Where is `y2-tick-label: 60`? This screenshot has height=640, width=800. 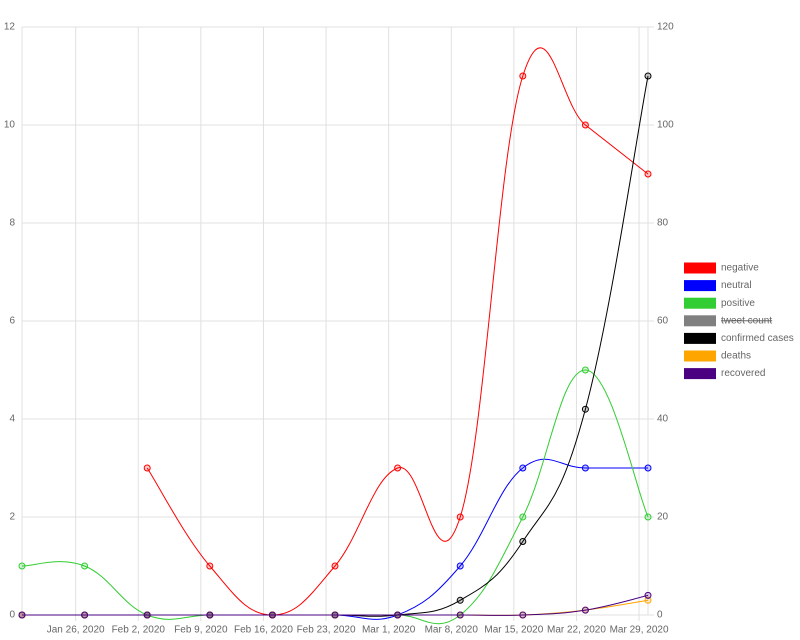 y2-tick-label: 60 is located at coordinates (663, 321).